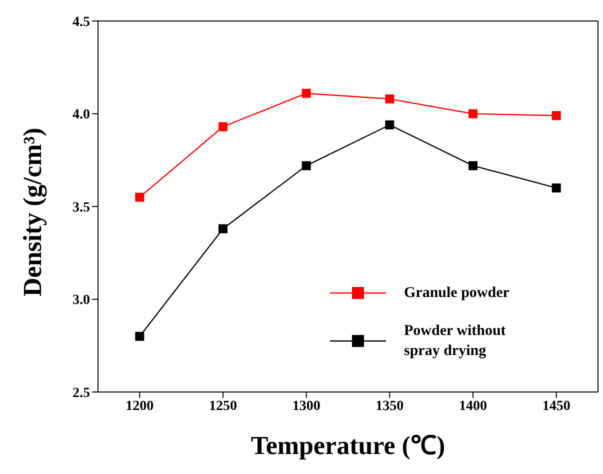 This screenshot has width=603, height=474. What do you see at coordinates (81, 208) in the screenshot?
I see `y-tick-label: 3.5` at bounding box center [81, 208].